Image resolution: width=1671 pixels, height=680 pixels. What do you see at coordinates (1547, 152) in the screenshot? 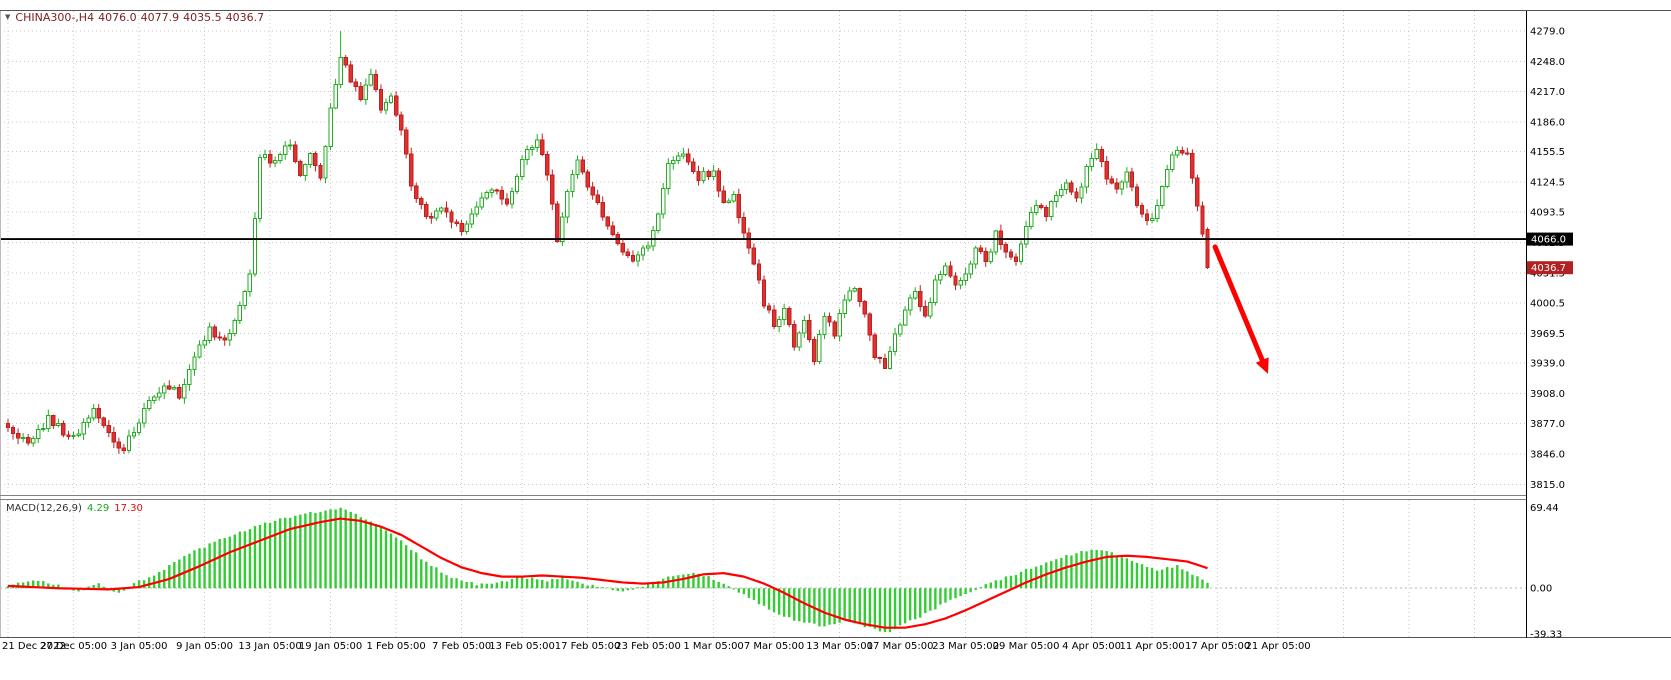
I see `price-axis-label: 4155.5` at bounding box center [1547, 152].